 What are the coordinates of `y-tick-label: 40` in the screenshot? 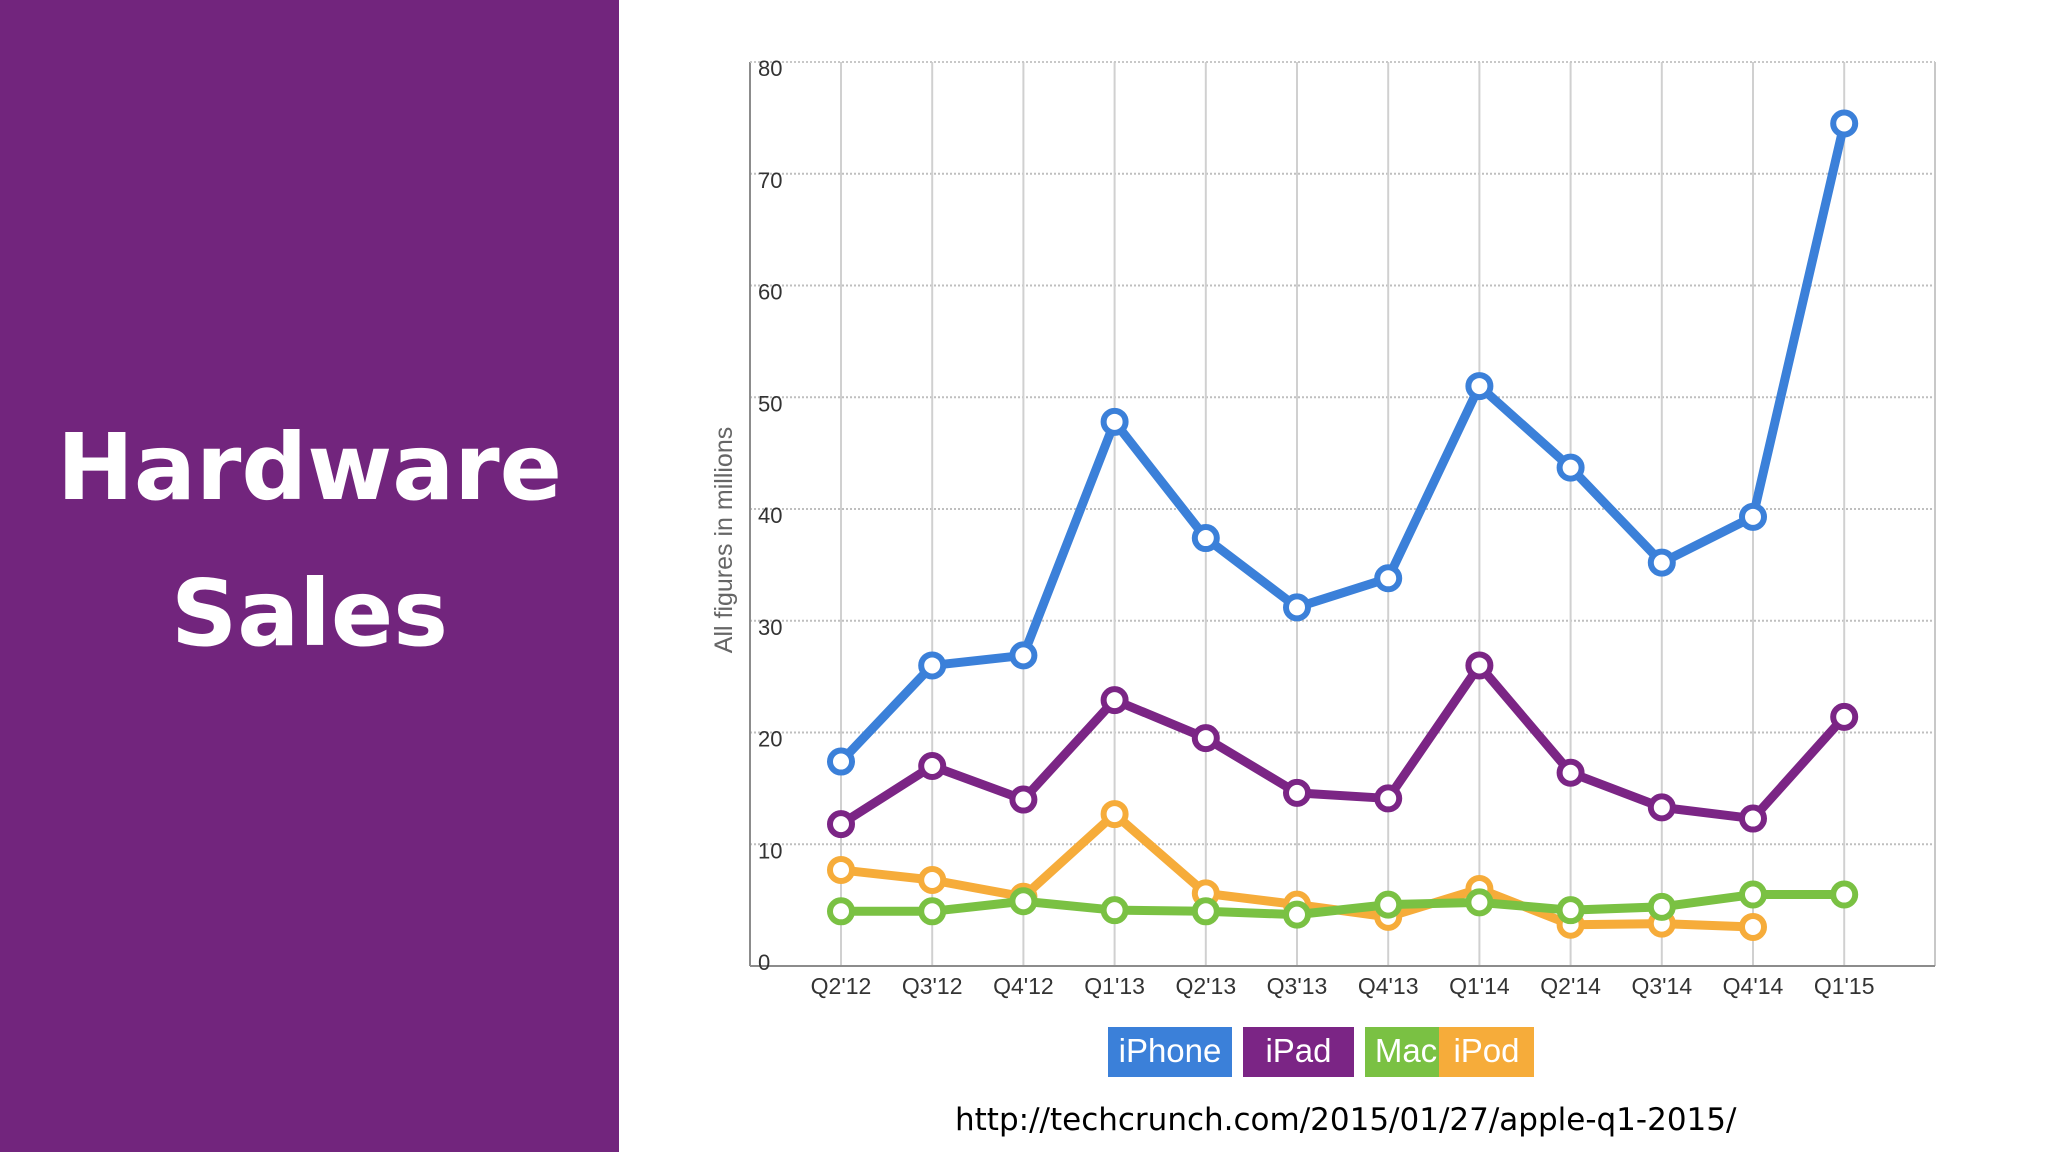 It's located at (770, 515).